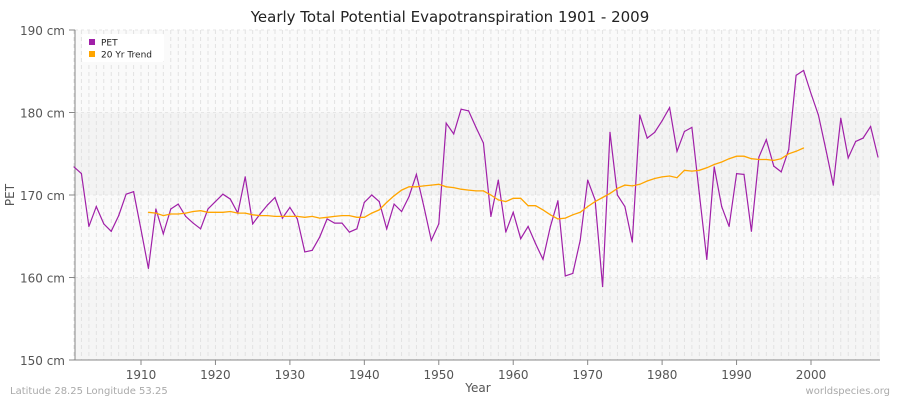  I want to click on x-tick-label: 1930, so click(290, 375).